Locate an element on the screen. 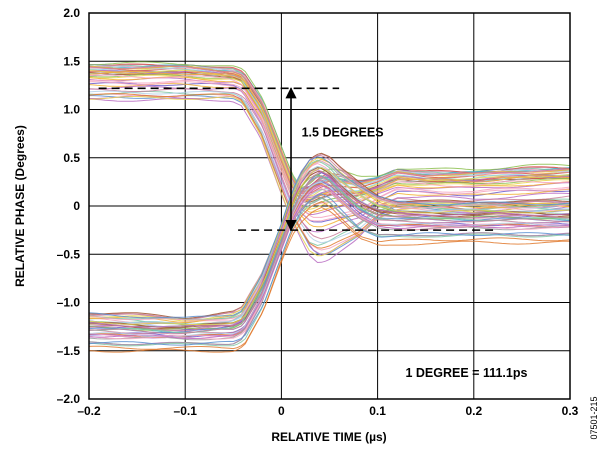  y-tick-label: –2.0 is located at coordinates (69, 399).